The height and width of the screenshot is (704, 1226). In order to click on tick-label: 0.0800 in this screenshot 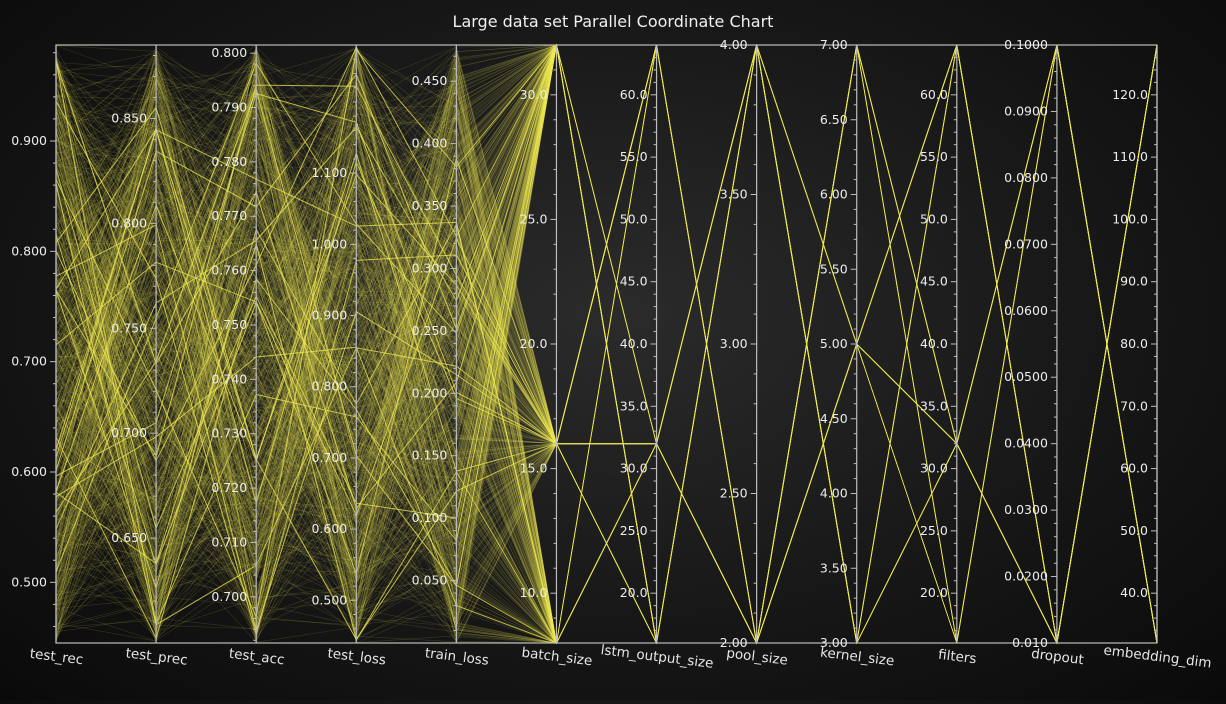, I will do `click(1026, 177)`.